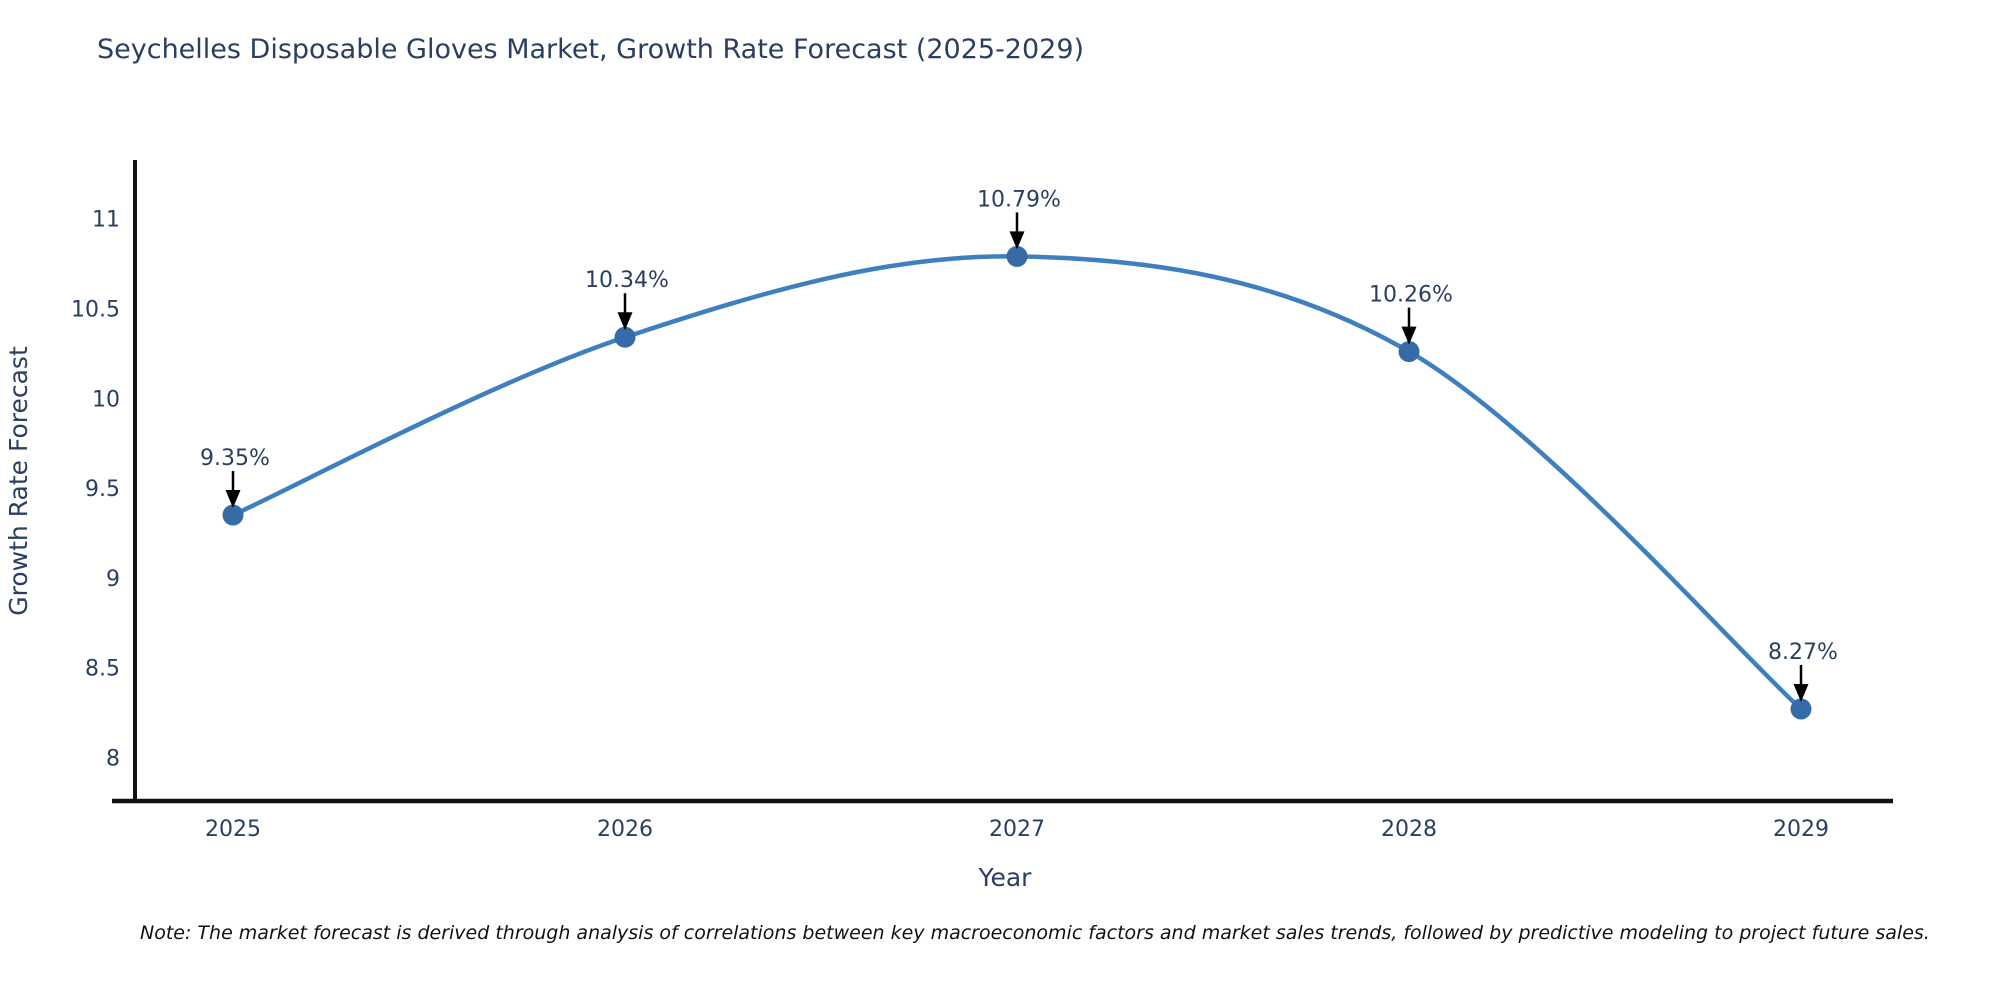 This screenshot has height=1000, width=2000. What do you see at coordinates (113, 579) in the screenshot?
I see `y-tick-label: 9` at bounding box center [113, 579].